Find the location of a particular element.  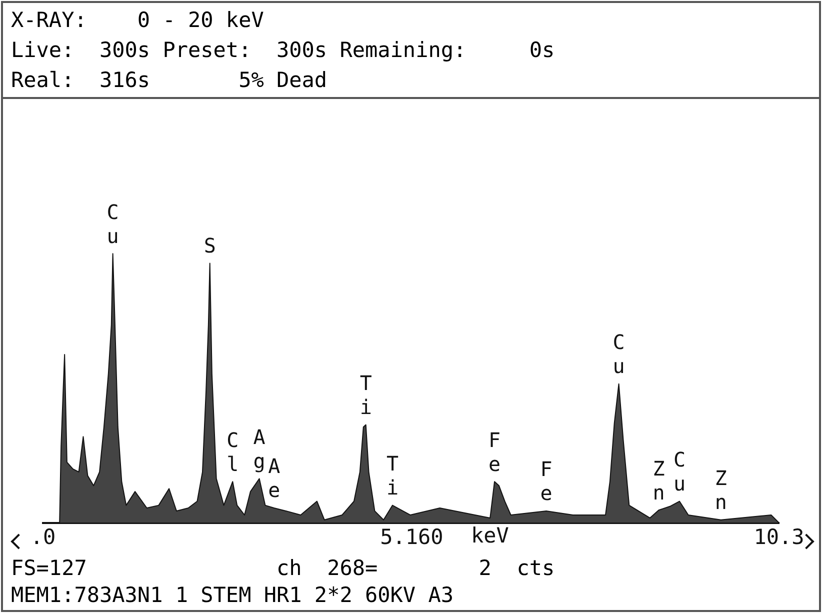

annotation: Ae is located at coordinates (274, 478).